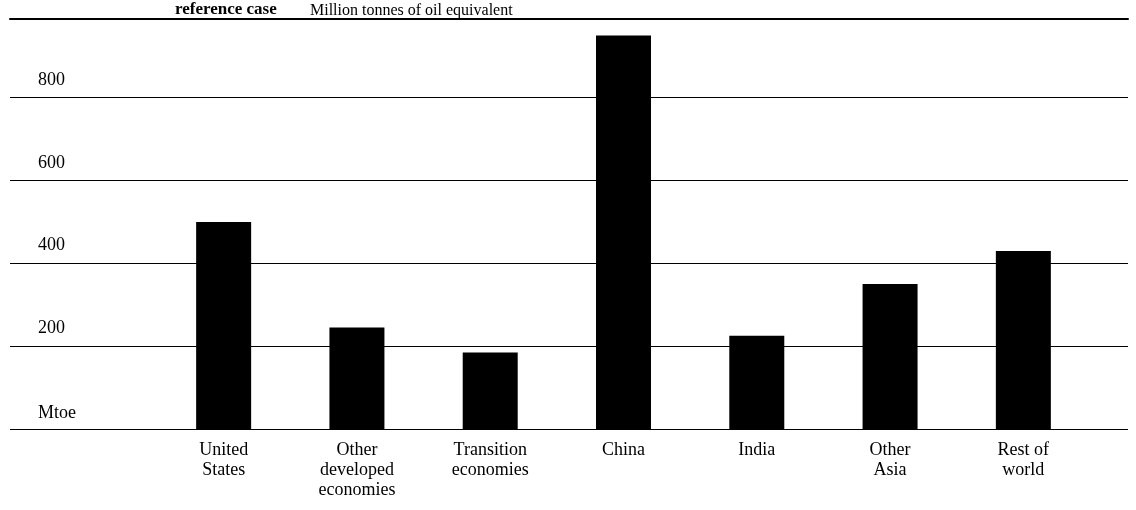  I want to click on x-tick-label: Rest of world, so click(1023, 459).